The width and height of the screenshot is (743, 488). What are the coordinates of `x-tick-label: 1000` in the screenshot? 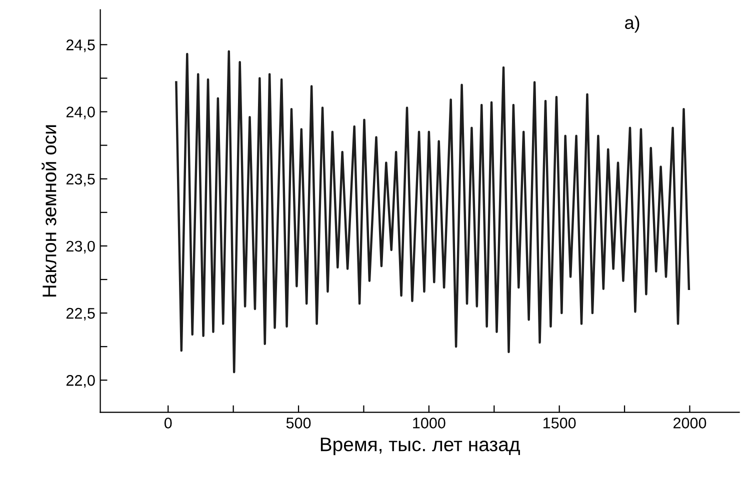 It's located at (429, 423).